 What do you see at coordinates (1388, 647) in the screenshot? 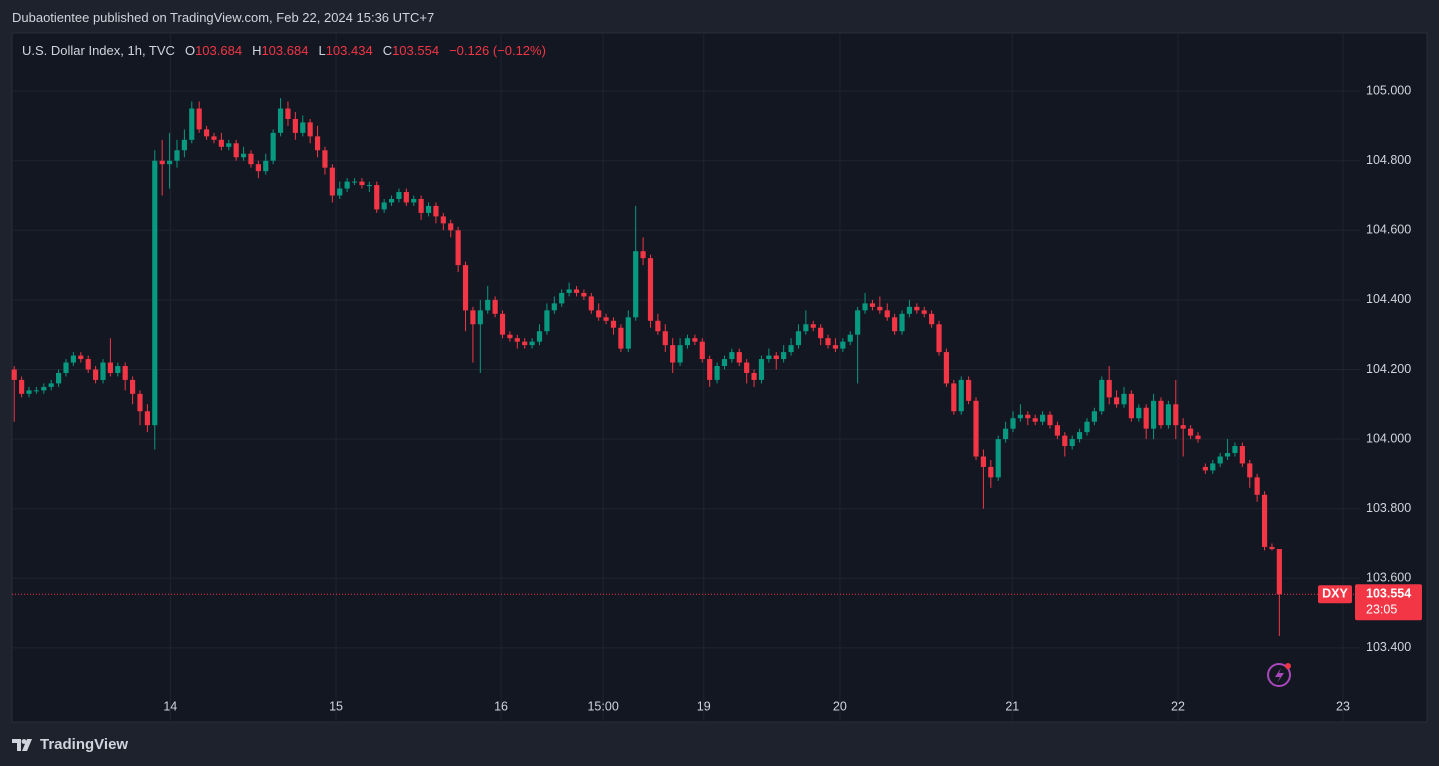
I see `y-tick-label: 103.400` at bounding box center [1388, 647].